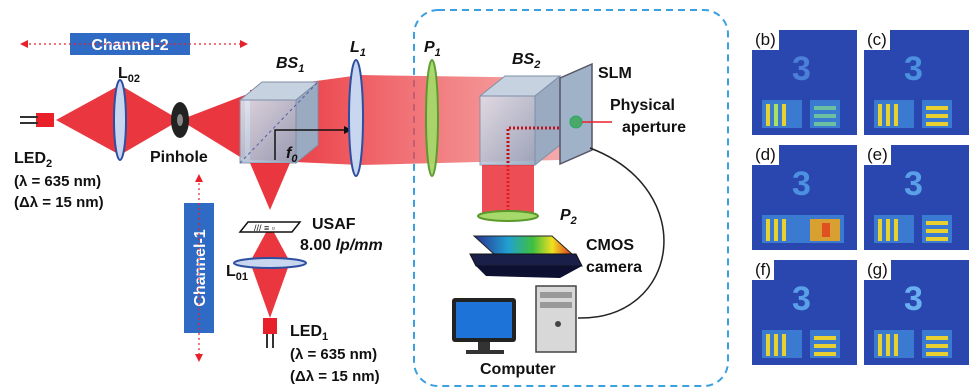  Describe the element at coordinates (268, 131) in the screenshot. I see `bs1-cube-front` at that location.